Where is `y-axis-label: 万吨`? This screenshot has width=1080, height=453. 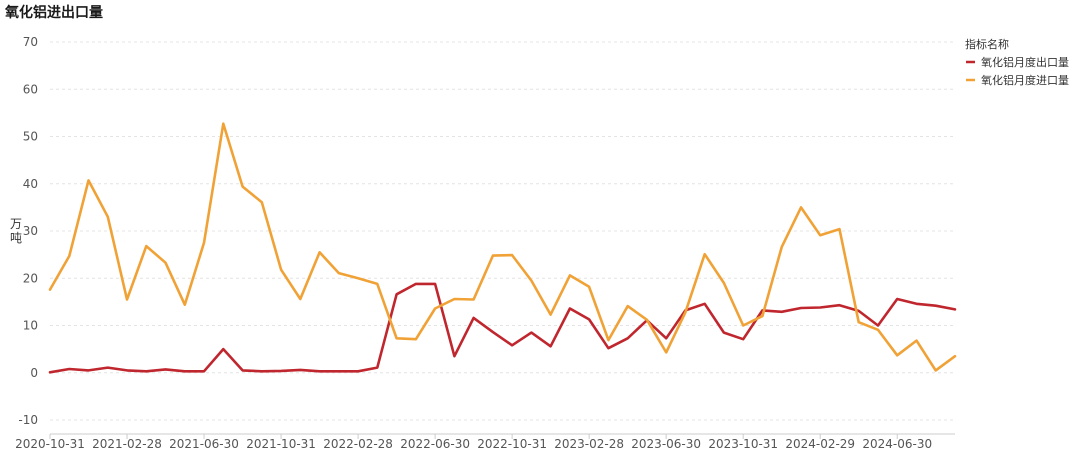 y-axis-label: 万吨 is located at coordinates (16, 231).